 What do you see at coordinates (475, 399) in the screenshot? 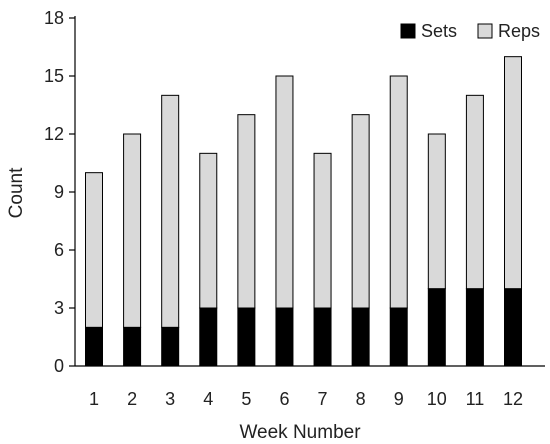
I see `x-tick-label: 11` at bounding box center [475, 399].